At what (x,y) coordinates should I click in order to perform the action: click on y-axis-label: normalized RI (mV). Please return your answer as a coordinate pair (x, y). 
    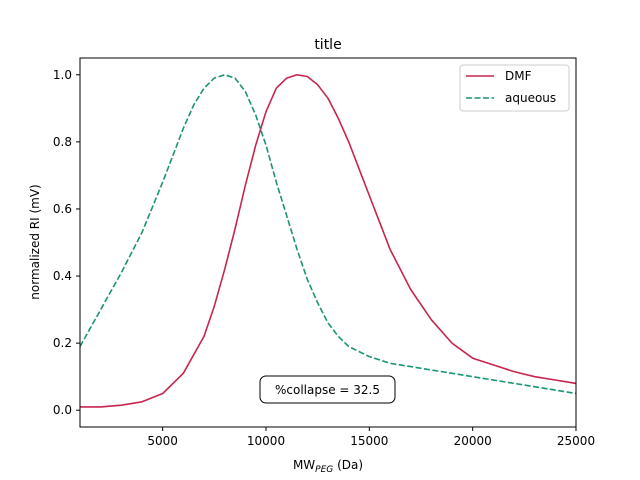
    Looking at the image, I should click on (35, 241).